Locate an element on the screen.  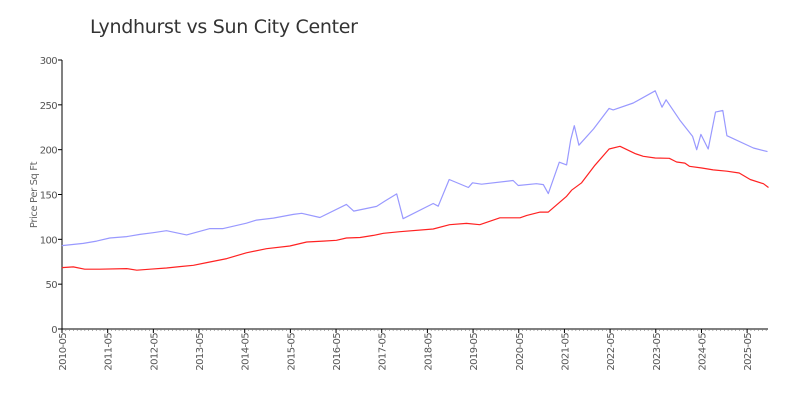
x-tick-label: 2017-05 is located at coordinates (383, 352).